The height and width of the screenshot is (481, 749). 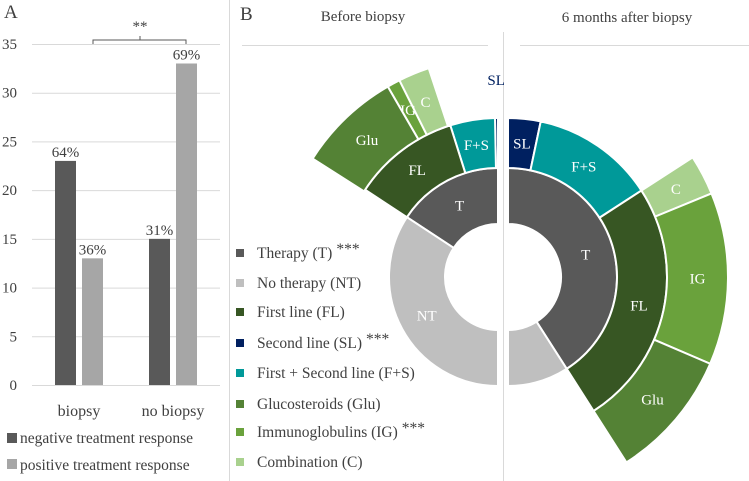 What do you see at coordinates (327, 432) in the screenshot?
I see `legend-label: Immunoglobulins (IG)` at bounding box center [327, 432].